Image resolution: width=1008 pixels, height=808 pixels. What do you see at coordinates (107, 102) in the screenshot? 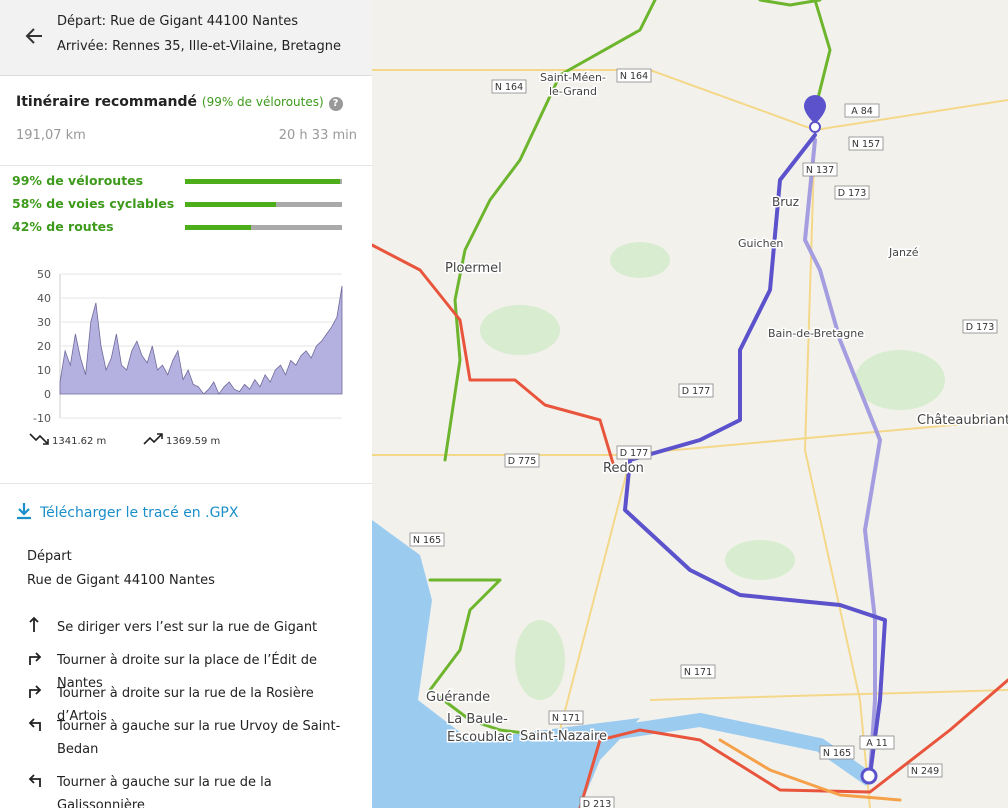
I see `title: Itinéraire recommandé` at bounding box center [107, 102].